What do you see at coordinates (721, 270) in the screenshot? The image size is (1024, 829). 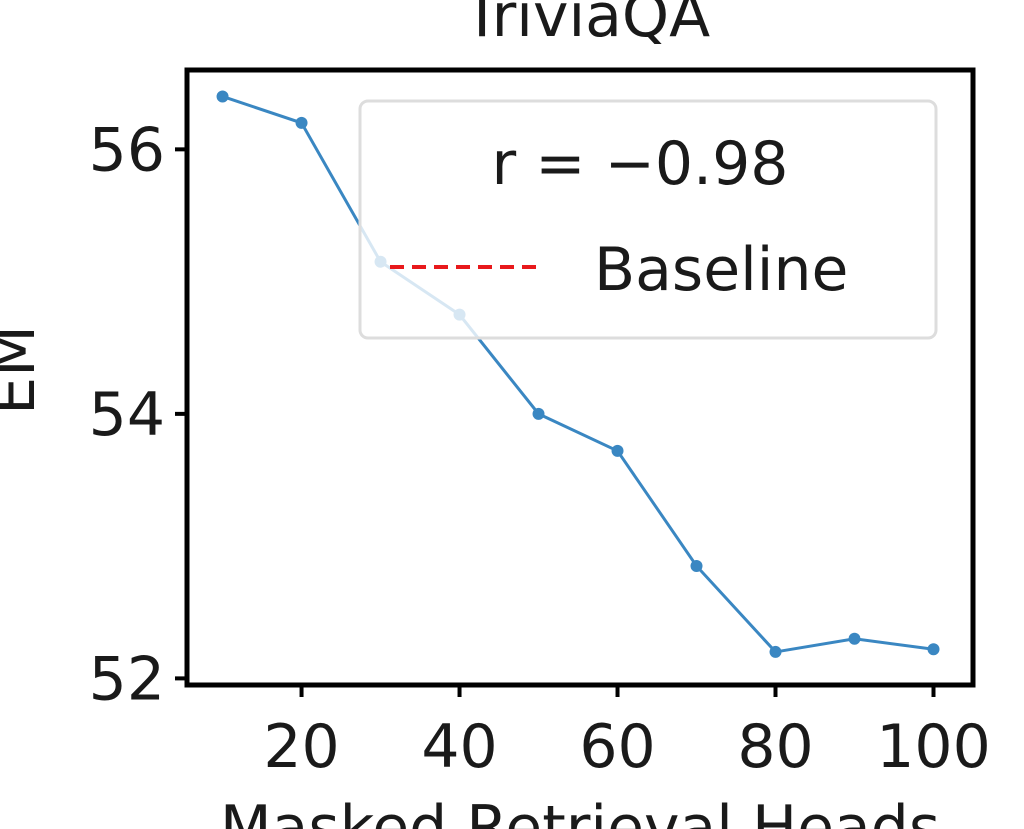 I see `legend-entry-baseline: Baseline` at bounding box center [721, 270].